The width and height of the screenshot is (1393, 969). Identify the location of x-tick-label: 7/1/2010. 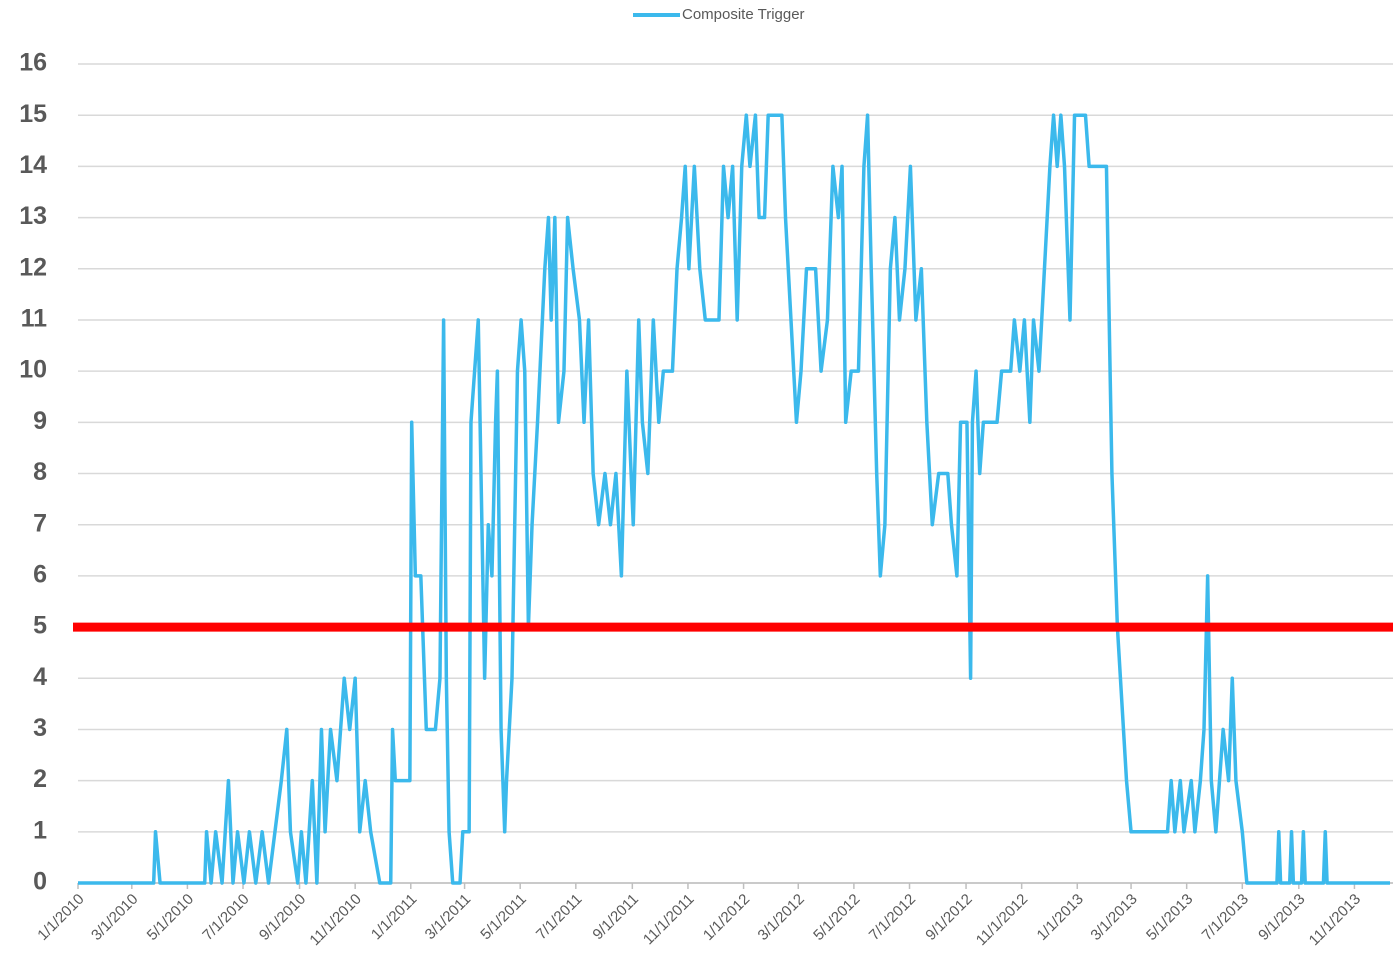
(225, 917).